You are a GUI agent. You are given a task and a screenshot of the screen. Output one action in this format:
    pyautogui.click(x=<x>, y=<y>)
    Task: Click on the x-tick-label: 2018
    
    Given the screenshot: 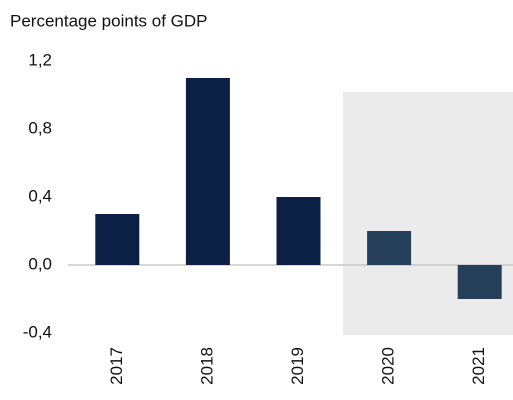 What is the action you would take?
    pyautogui.click(x=206, y=366)
    